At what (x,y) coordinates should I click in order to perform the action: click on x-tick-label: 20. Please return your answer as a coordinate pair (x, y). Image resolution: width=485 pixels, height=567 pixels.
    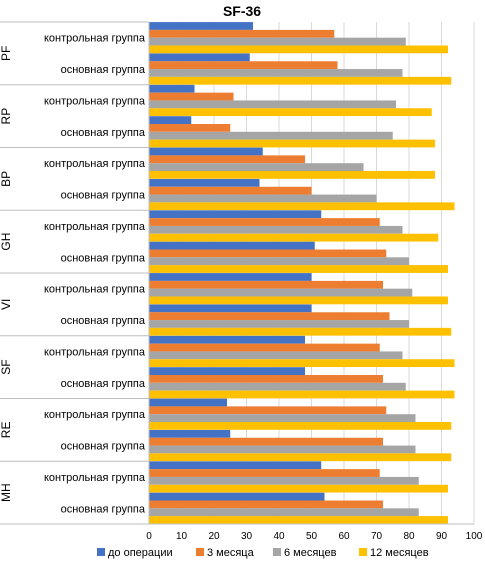
    Looking at the image, I should click on (214, 536).